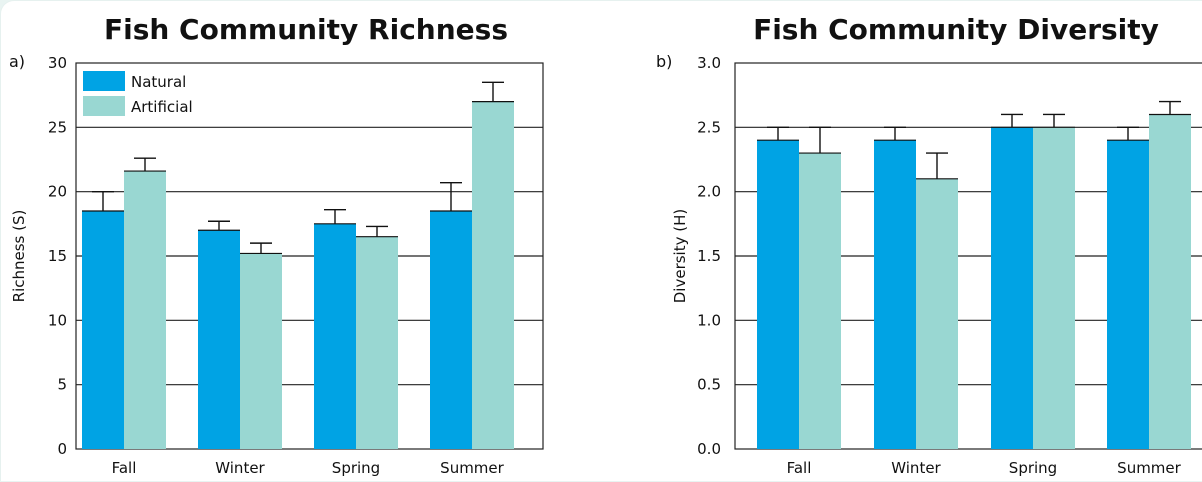  I want to click on y-axis-label: Richness (S), so click(19, 256).